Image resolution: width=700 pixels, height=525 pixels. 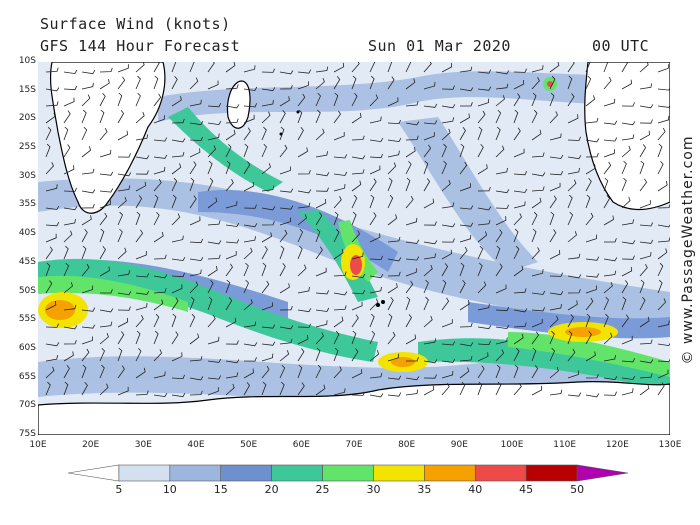 I want to click on lon-label: 110E, so click(x=565, y=445).